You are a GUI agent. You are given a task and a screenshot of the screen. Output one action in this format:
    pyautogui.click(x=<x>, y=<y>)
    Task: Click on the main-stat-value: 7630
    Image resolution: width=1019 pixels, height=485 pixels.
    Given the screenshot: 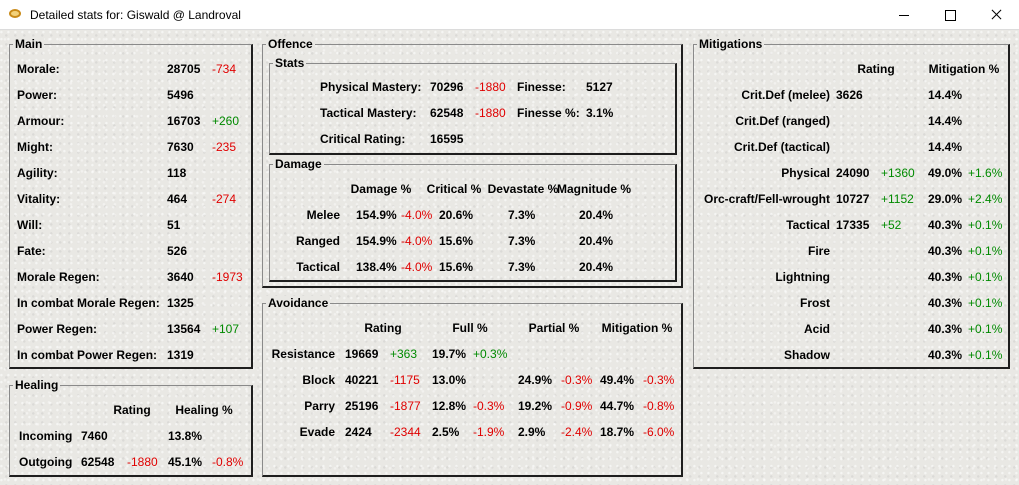 What is the action you would take?
    pyautogui.click(x=180, y=147)
    